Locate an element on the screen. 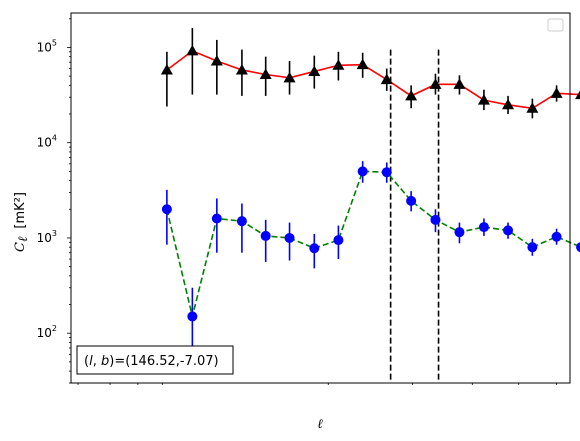  legend-box is located at coordinates (555, 25).